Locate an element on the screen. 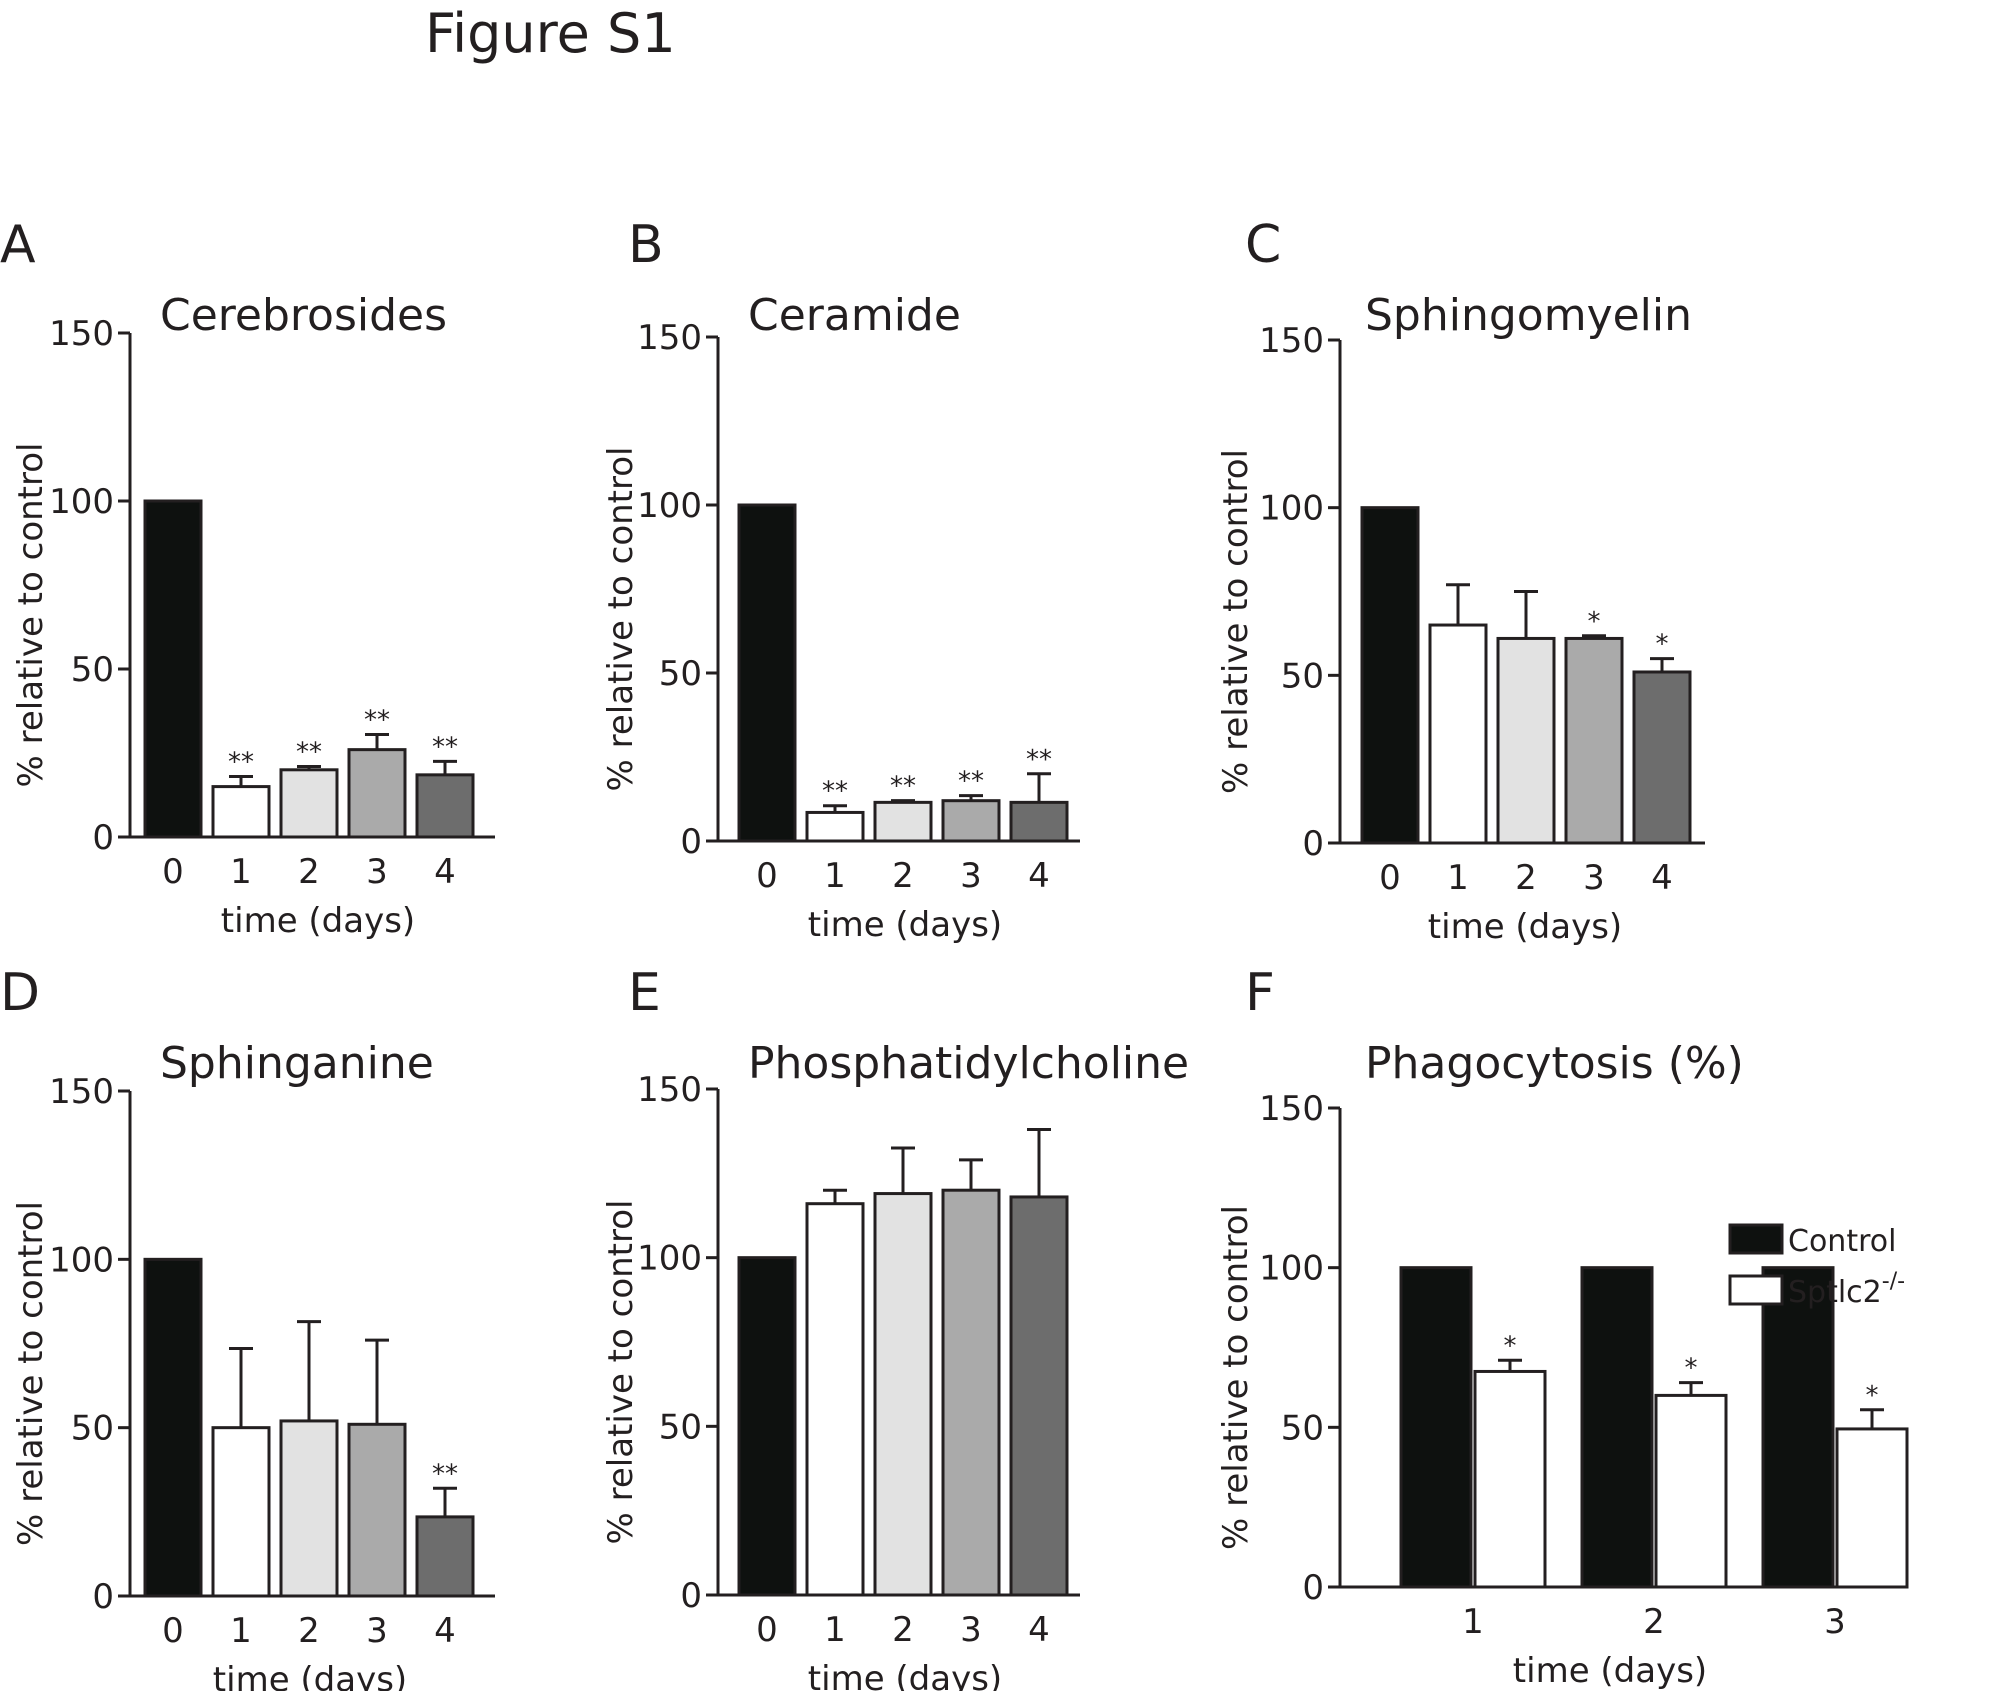 This screenshot has width=2000, height=1691. chart-title: Phagocytosis (%) is located at coordinates (1554, 1063).